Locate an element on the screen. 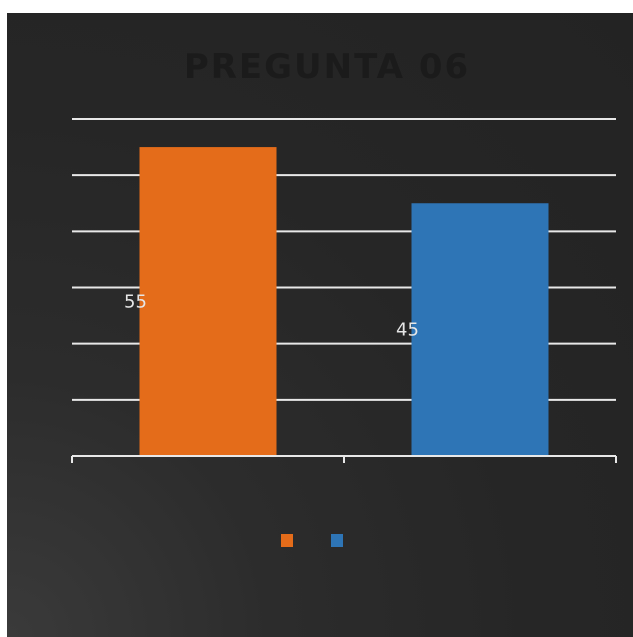 The image size is (633, 637). x-axis is located at coordinates (344, 459).